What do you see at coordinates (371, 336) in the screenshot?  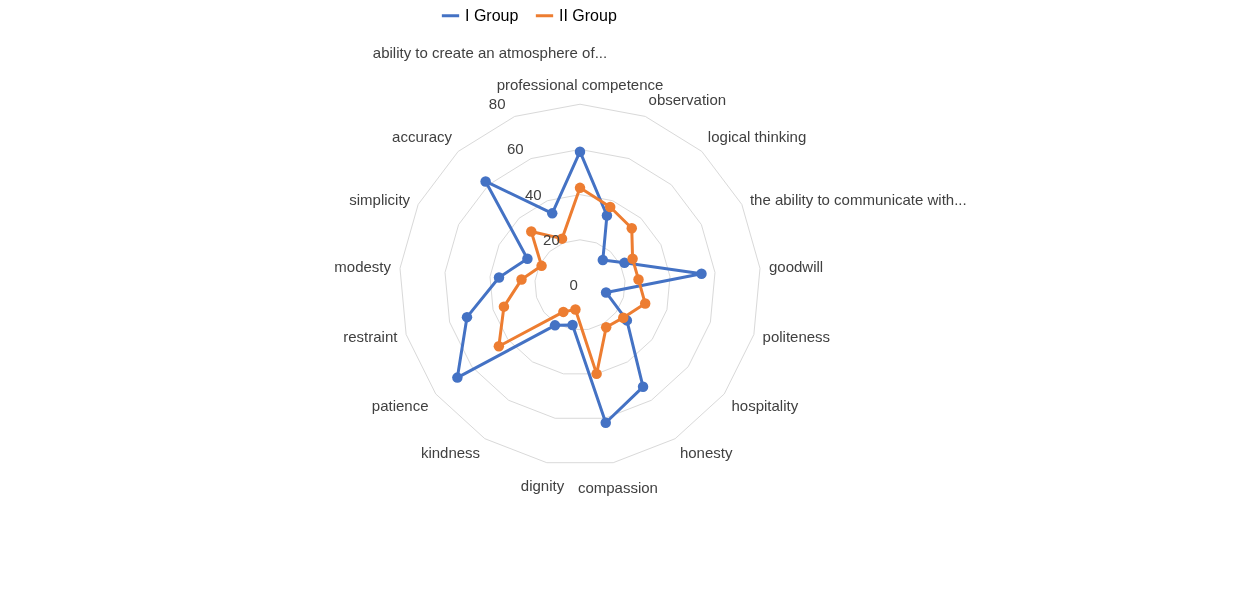 I see `spoke-label: restraint` at bounding box center [371, 336].